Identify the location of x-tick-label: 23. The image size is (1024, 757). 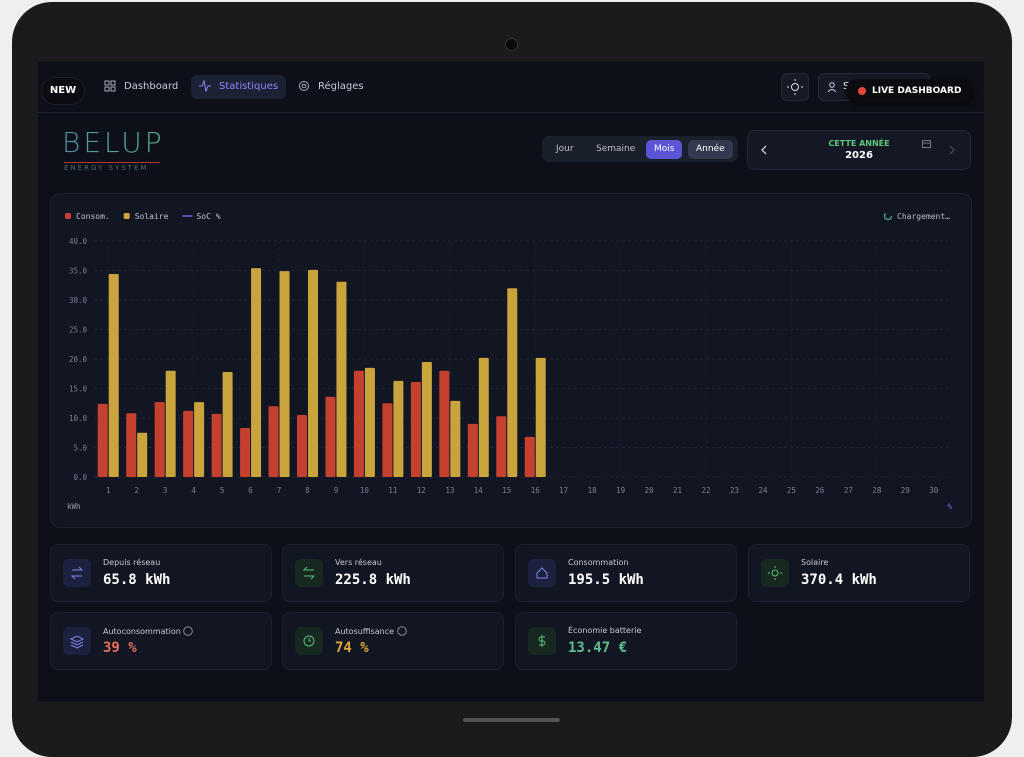
(734, 490).